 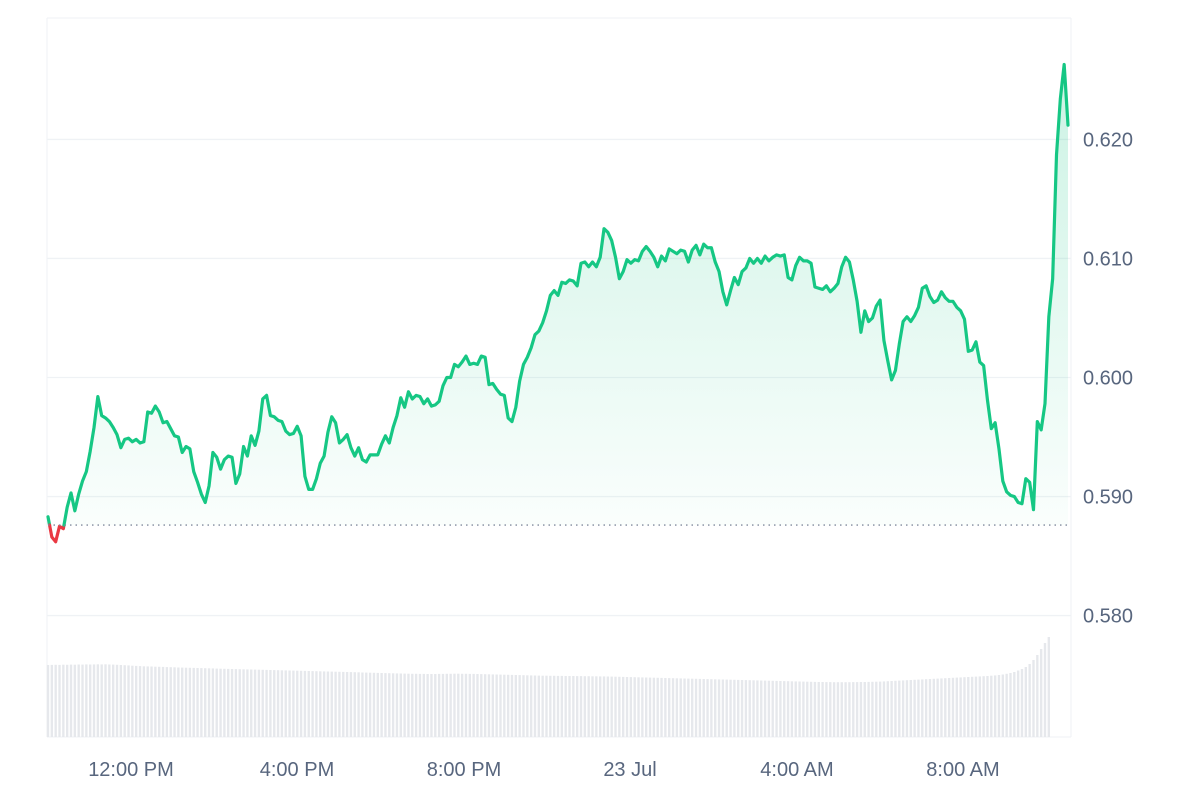 I want to click on x-tick-label: 8:00 AM, so click(x=962, y=770).